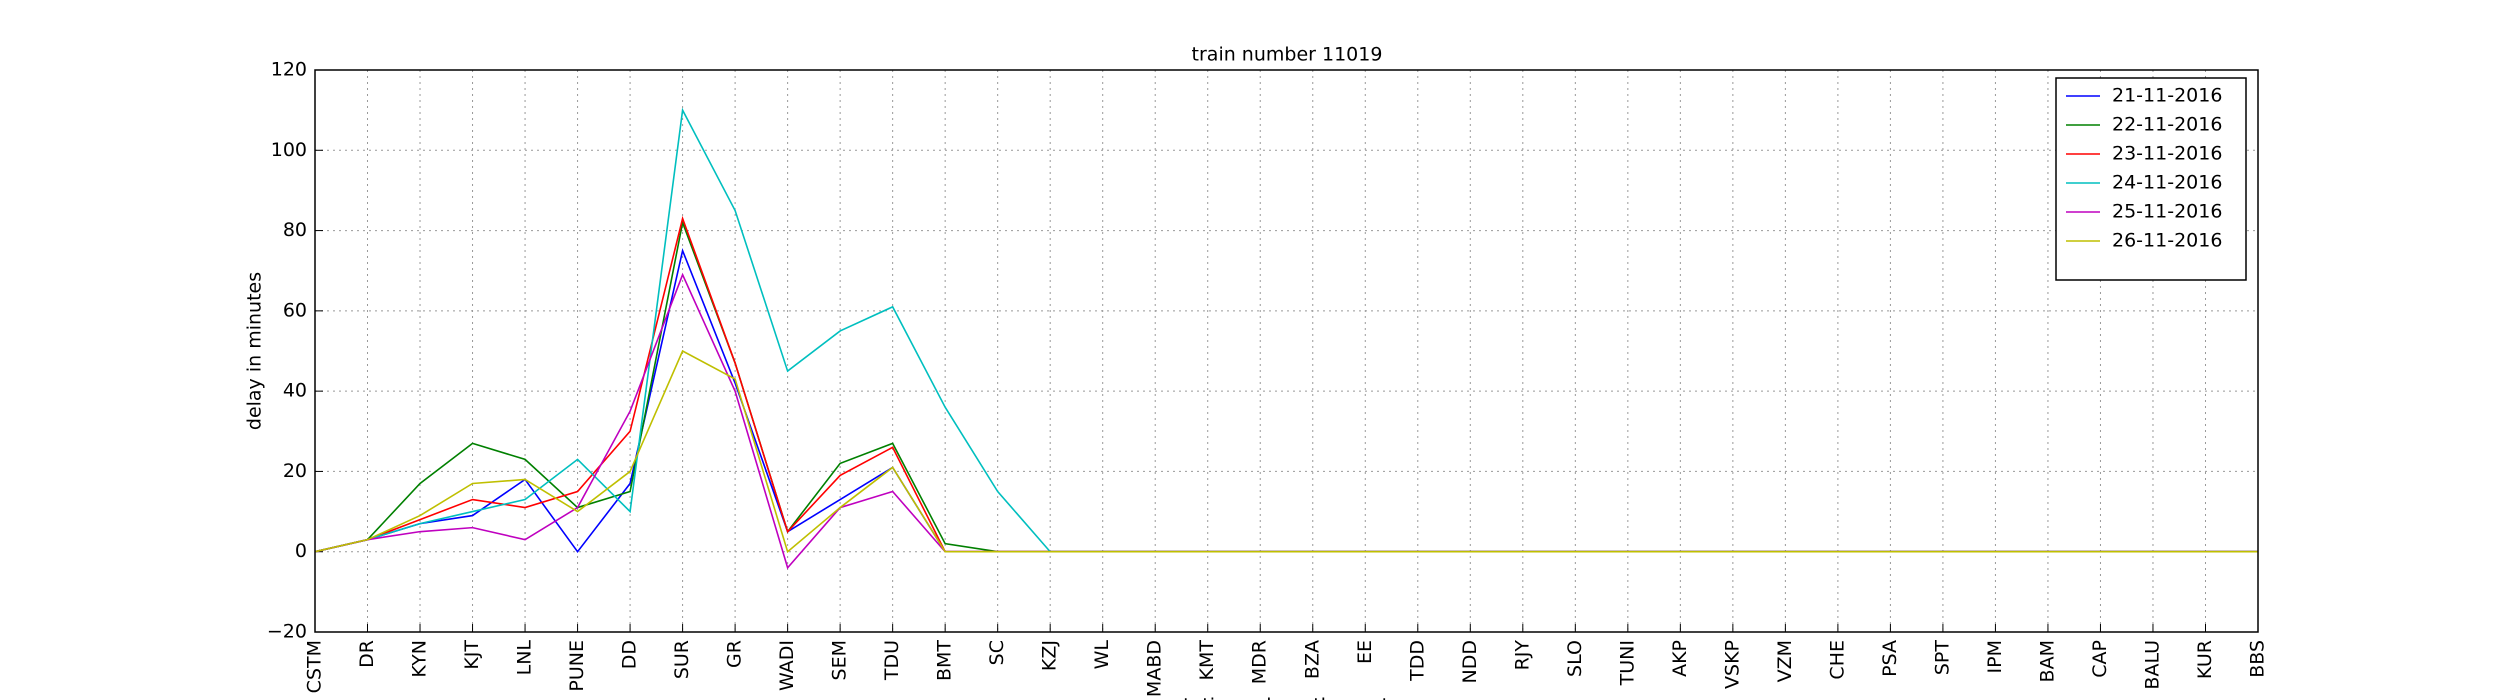  Describe the element at coordinates (1286, 697) in the screenshot. I see `x-axis-label: stations along the route` at that location.